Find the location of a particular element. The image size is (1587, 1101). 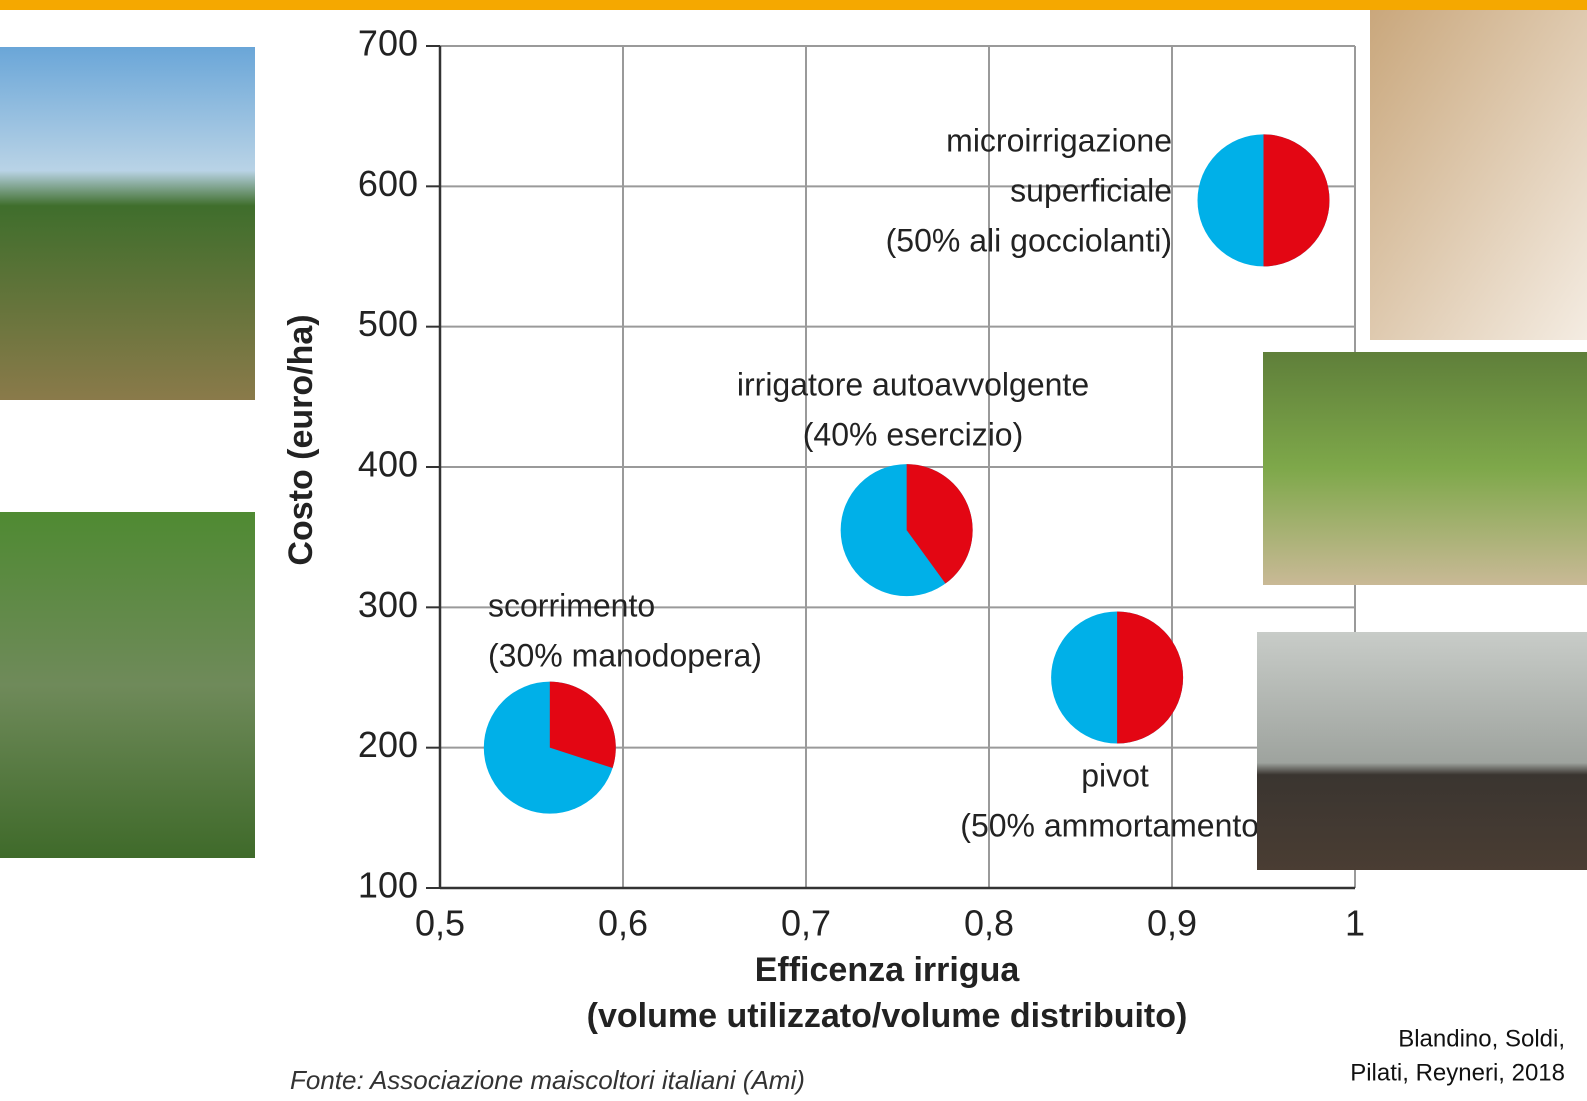

y-tick-label: 300 is located at coordinates (388, 604).